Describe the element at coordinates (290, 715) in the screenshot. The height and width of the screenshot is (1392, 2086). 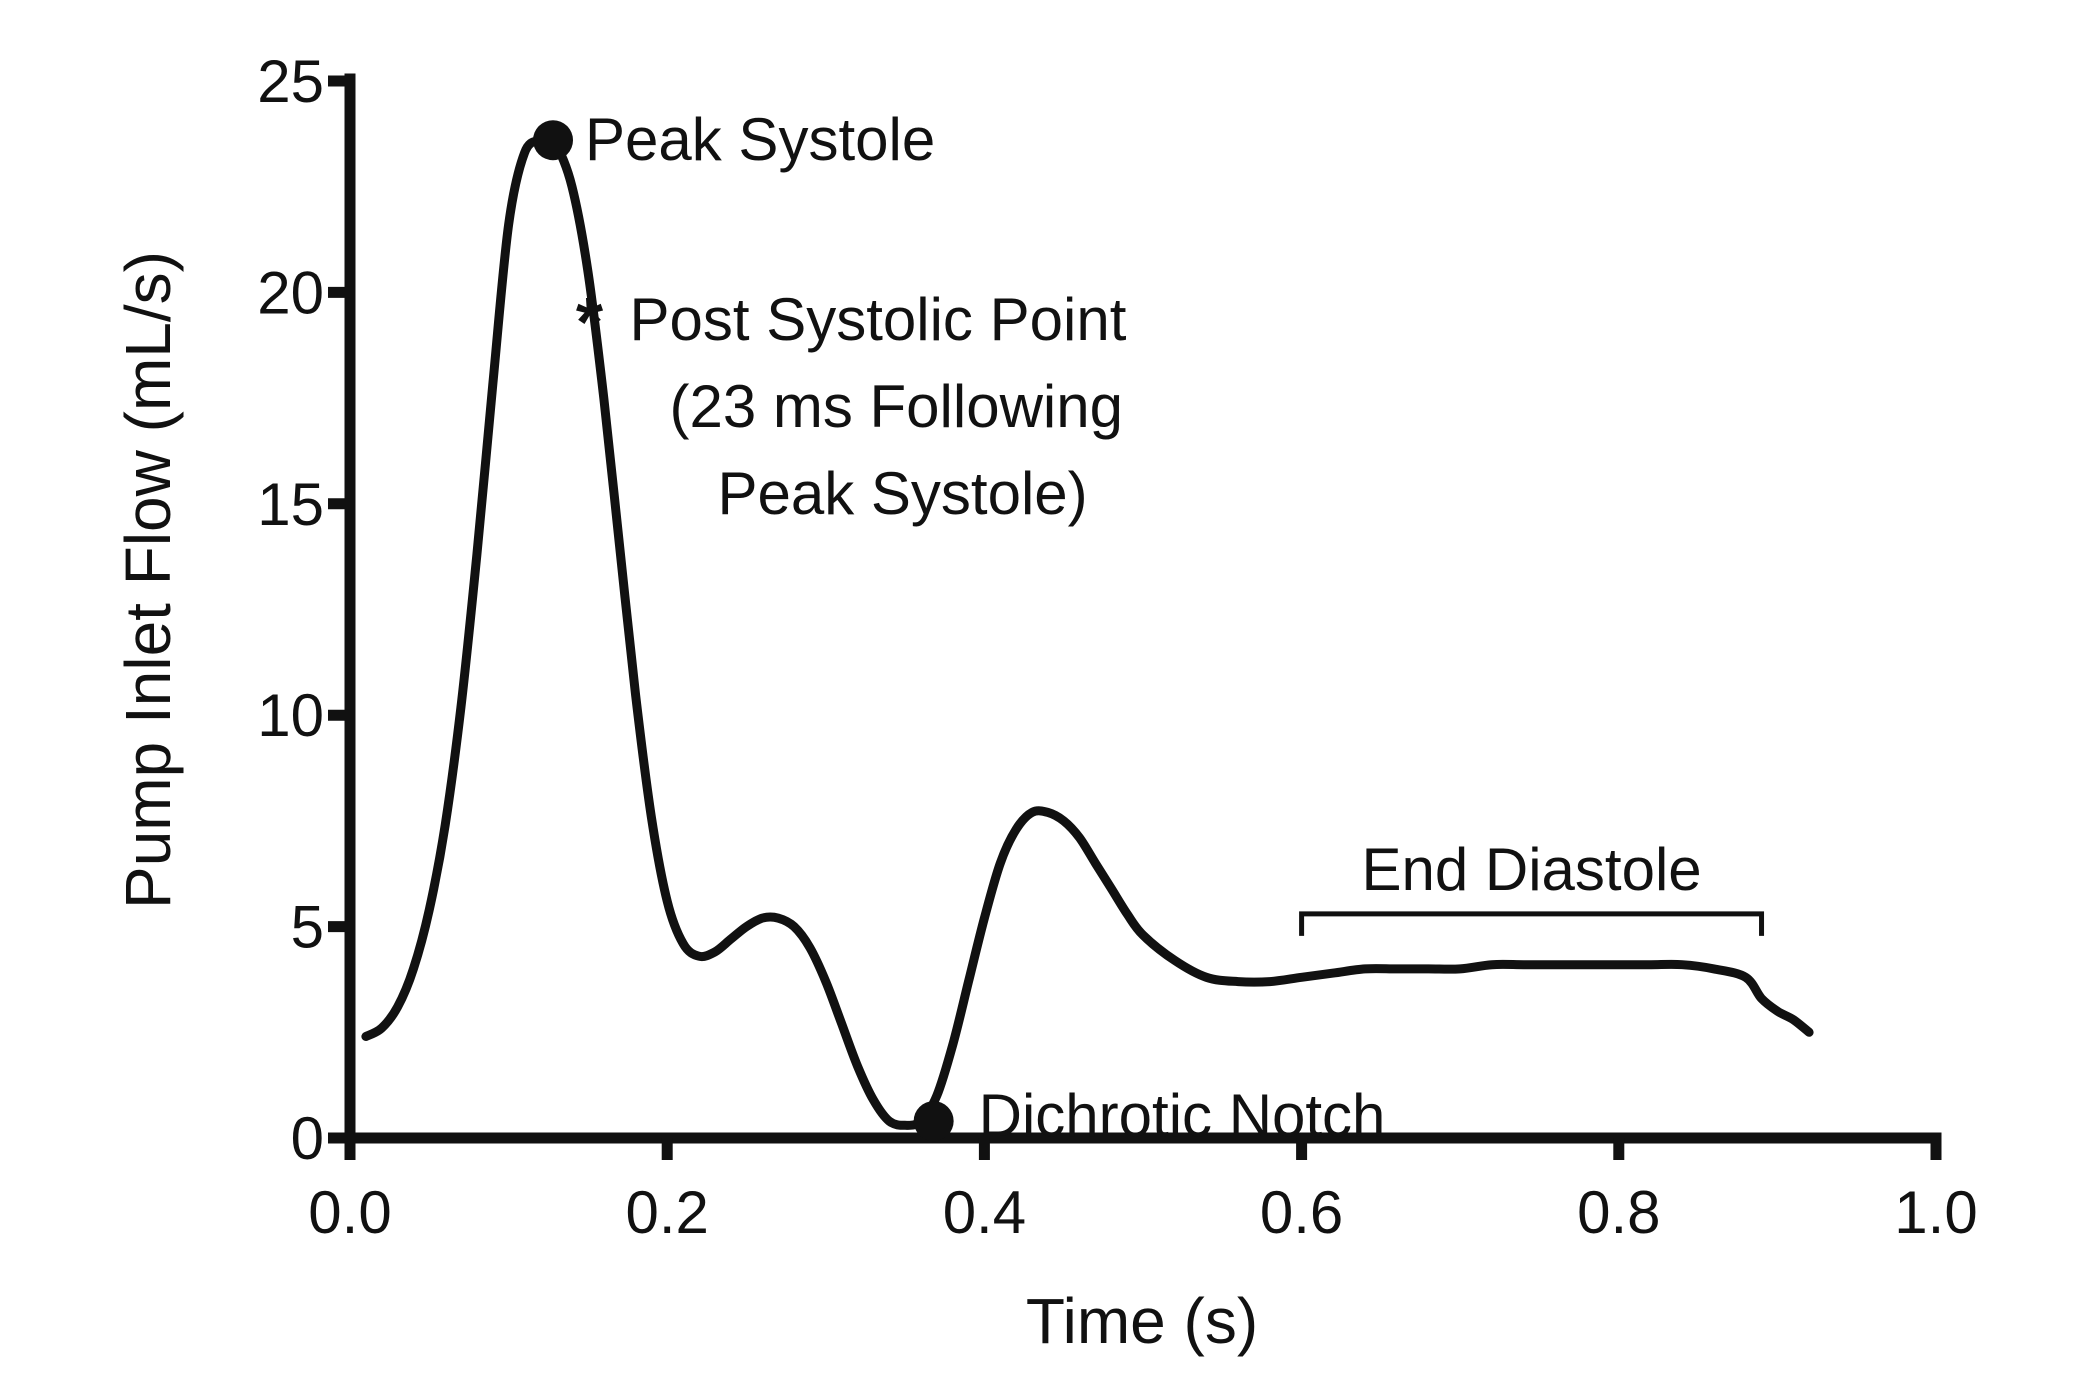
I see `y-tick-label: 10` at that location.